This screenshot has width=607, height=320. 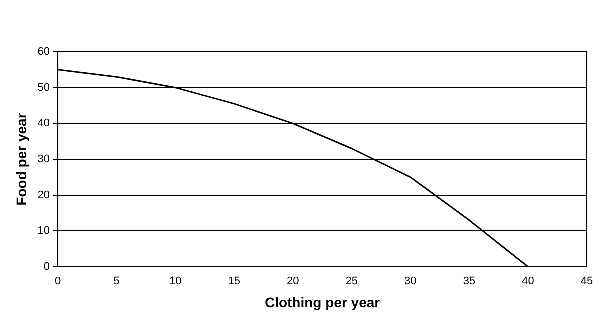 I want to click on y-axis-title: Food per year, so click(x=21, y=159).